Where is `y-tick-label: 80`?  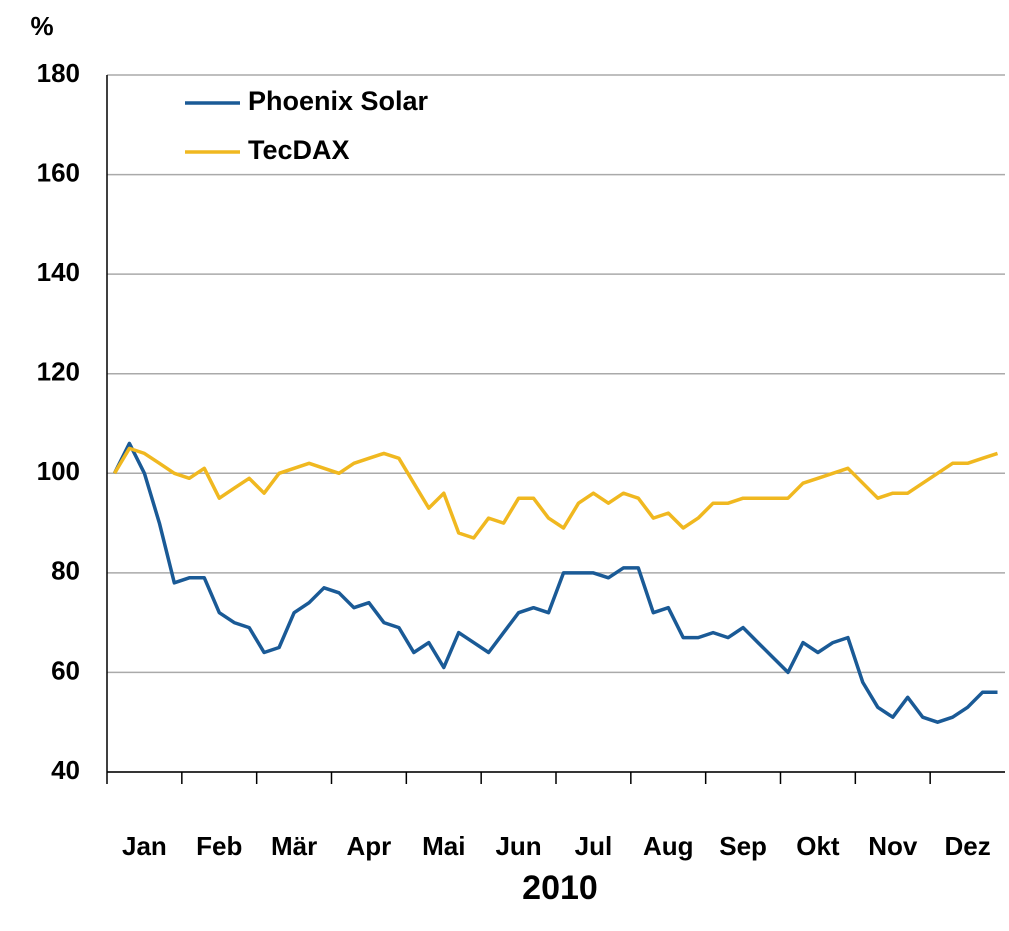 y-tick-label: 80 is located at coordinates (65, 571).